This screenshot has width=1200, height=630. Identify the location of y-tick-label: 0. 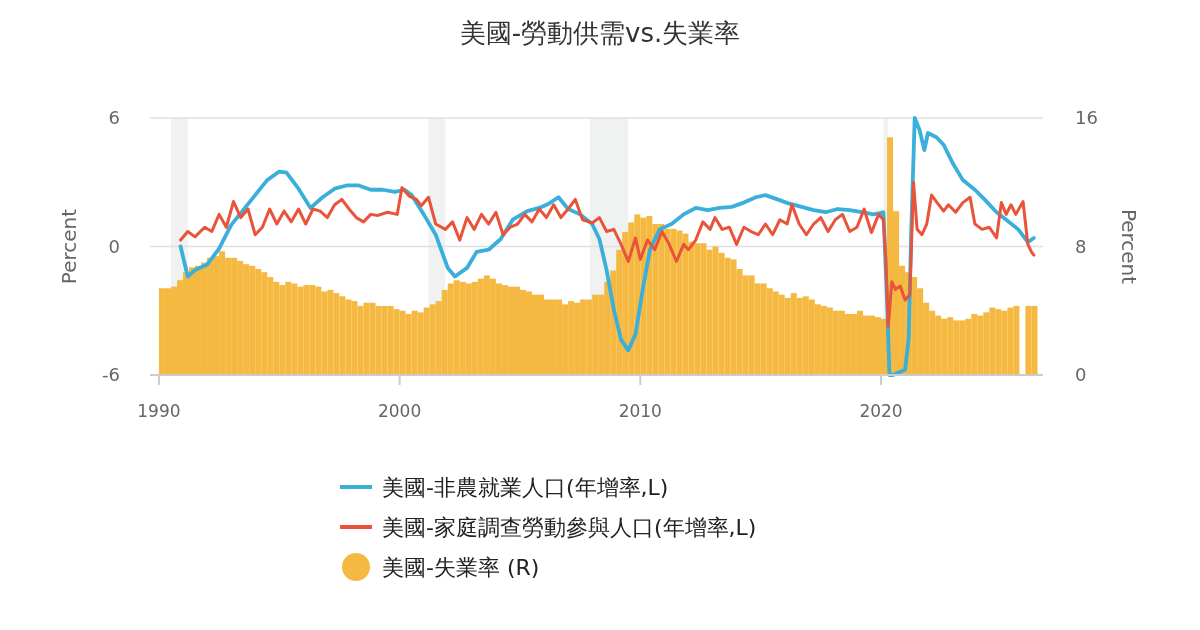
(114, 246).